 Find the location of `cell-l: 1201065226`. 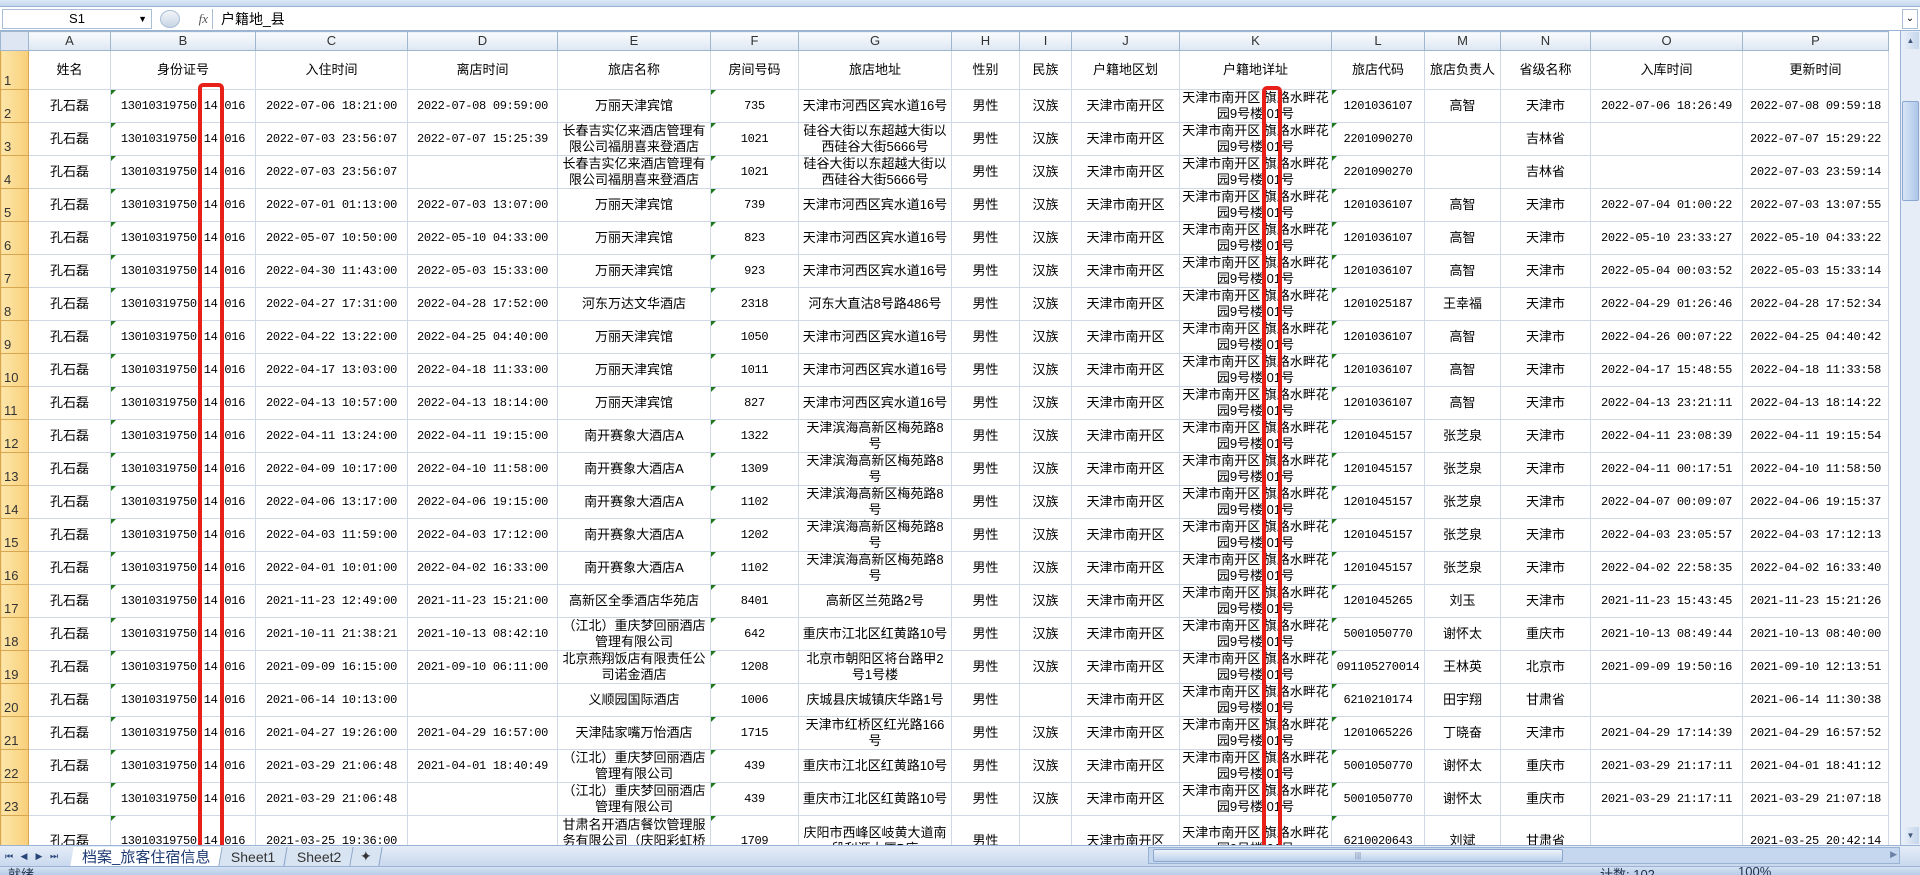

cell-l: 1201065226 is located at coordinates (1378, 733).